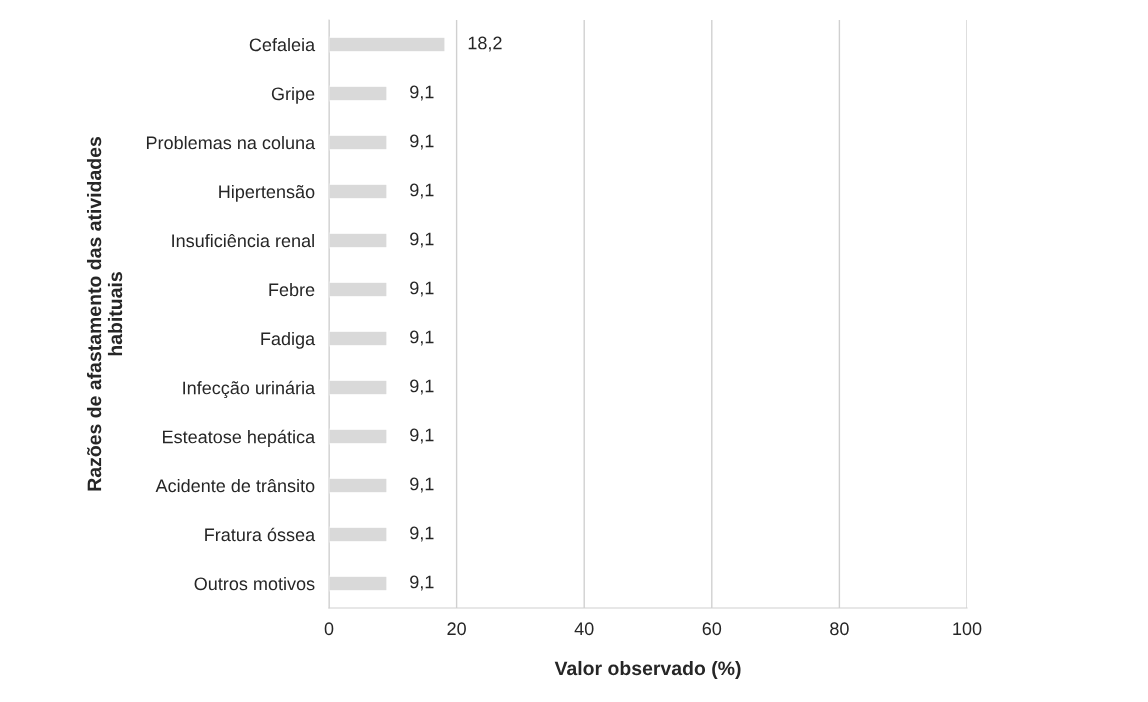 This screenshot has height=702, width=1148. What do you see at coordinates (288, 340) in the screenshot?
I see `y-tick-label: Fadiga` at bounding box center [288, 340].